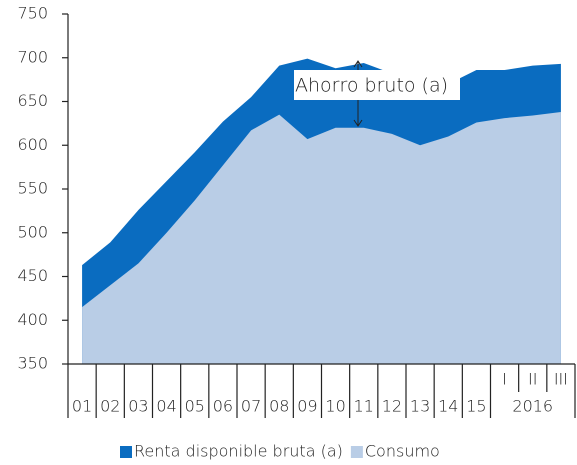 Image resolution: width=577 pixels, height=465 pixels. I want to click on x-tick-label: 09, so click(307, 406).